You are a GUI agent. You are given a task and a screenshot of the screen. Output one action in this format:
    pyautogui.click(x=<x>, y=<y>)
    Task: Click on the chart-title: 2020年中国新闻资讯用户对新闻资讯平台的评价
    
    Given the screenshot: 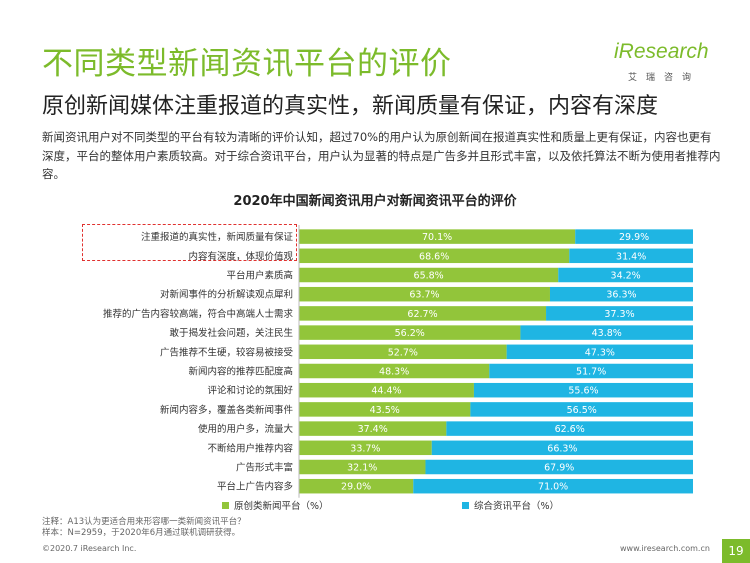 What is the action you would take?
    pyautogui.click(x=375, y=201)
    